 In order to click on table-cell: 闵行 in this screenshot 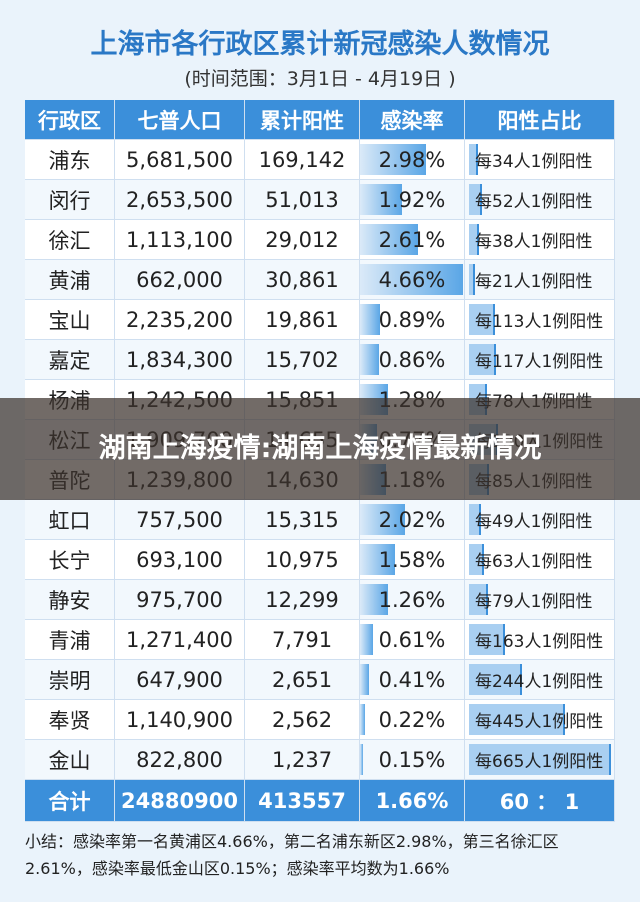, I will do `click(70, 199)`.